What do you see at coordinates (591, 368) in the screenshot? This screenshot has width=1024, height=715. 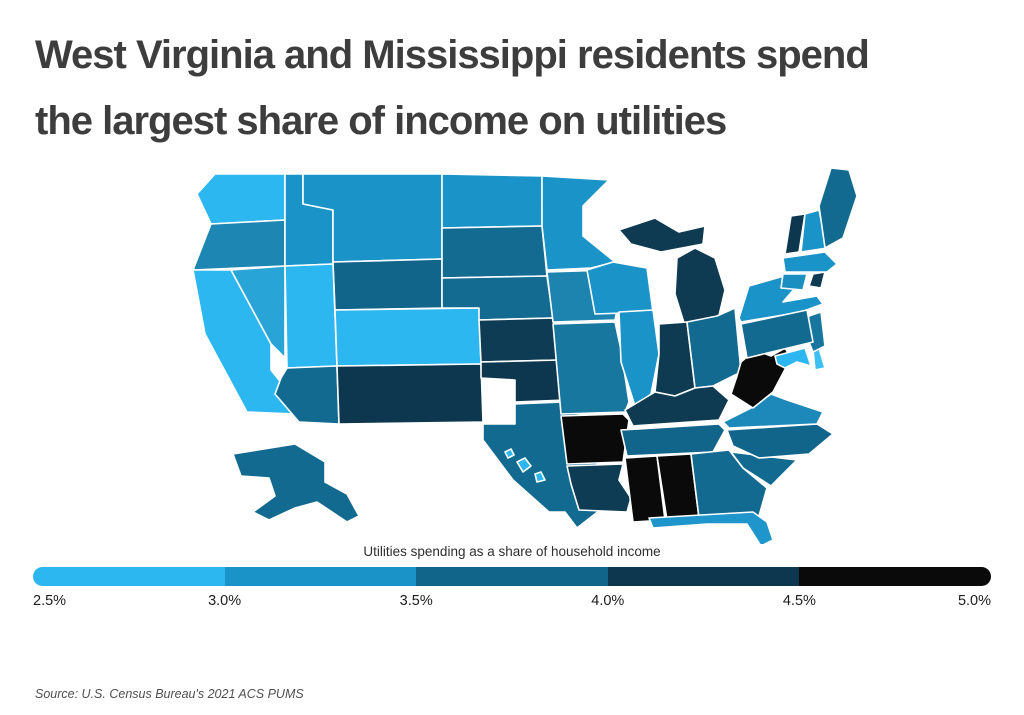 I see `state-MO` at bounding box center [591, 368].